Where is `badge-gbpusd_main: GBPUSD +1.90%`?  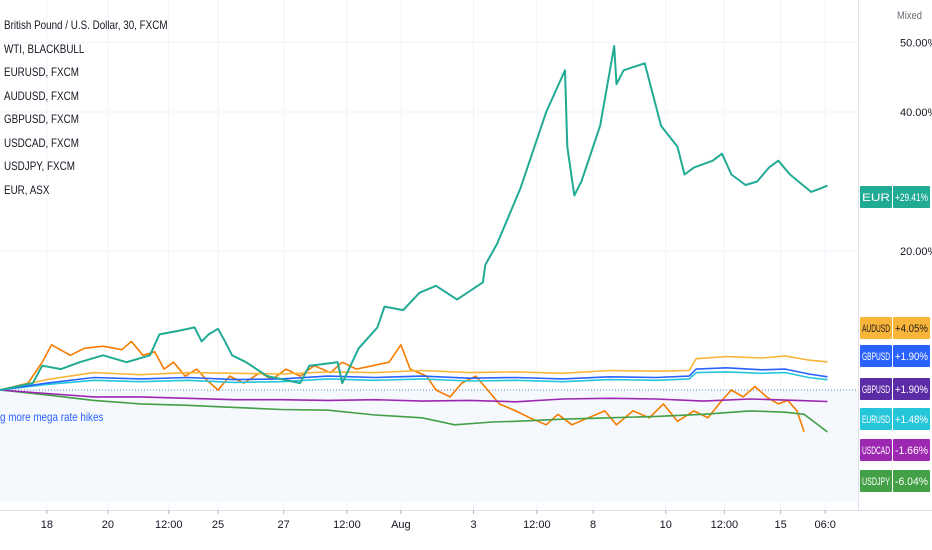
badge-gbpusd_main: GBPUSD +1.90% is located at coordinates (895, 389).